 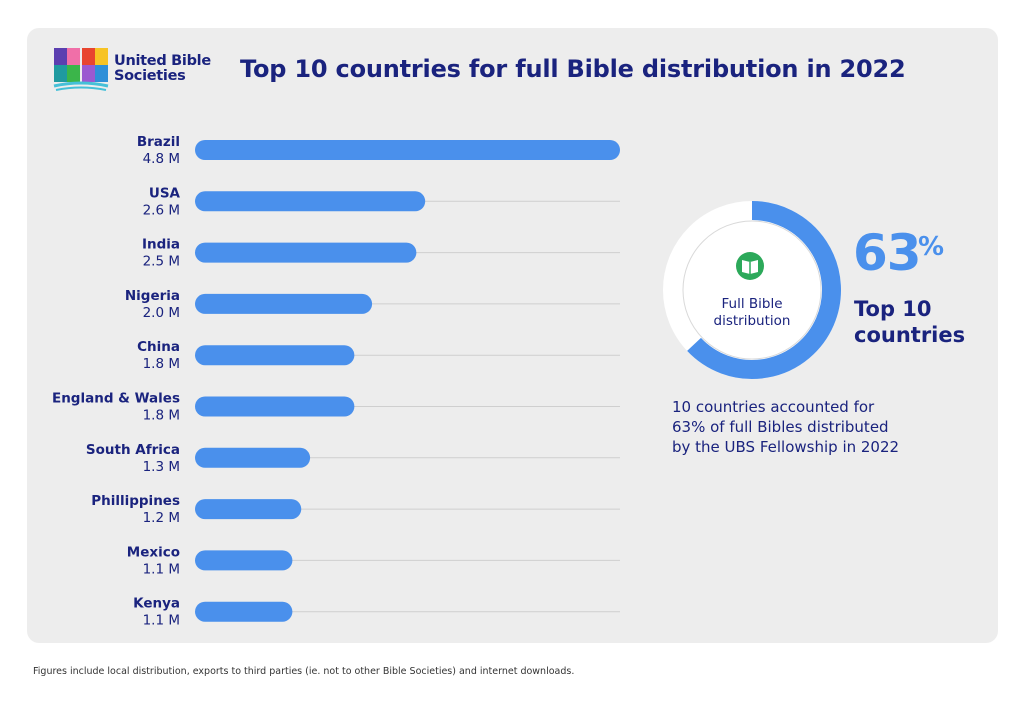 I want to click on donut-label: Full Bible distribution, so click(x=752, y=313).